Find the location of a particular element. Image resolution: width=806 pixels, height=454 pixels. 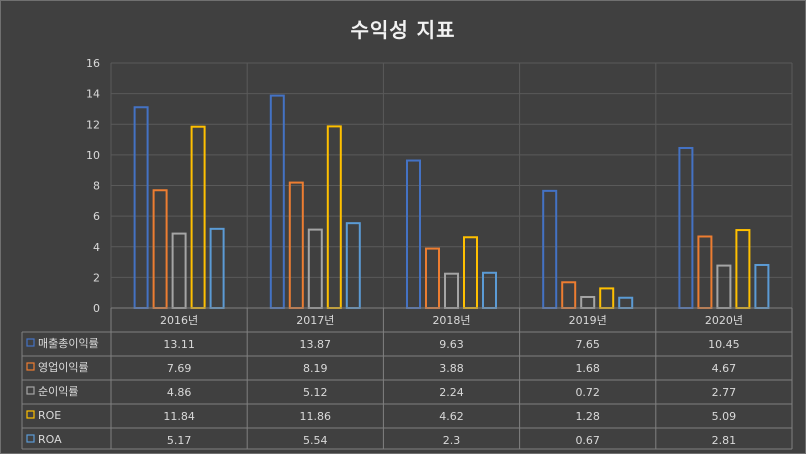

y-tick-label: 16 is located at coordinates (93, 63).